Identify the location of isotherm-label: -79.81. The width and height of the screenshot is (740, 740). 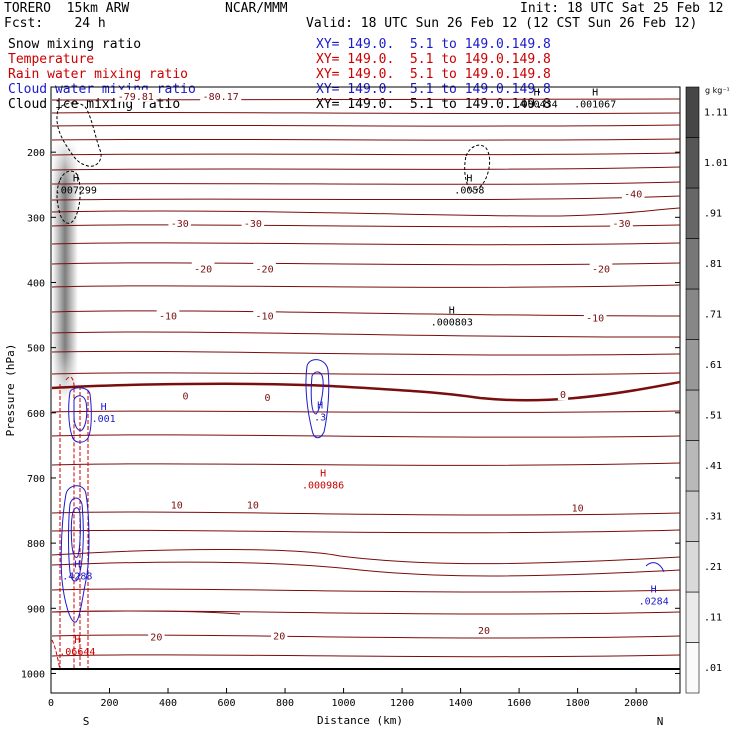
(136, 97).